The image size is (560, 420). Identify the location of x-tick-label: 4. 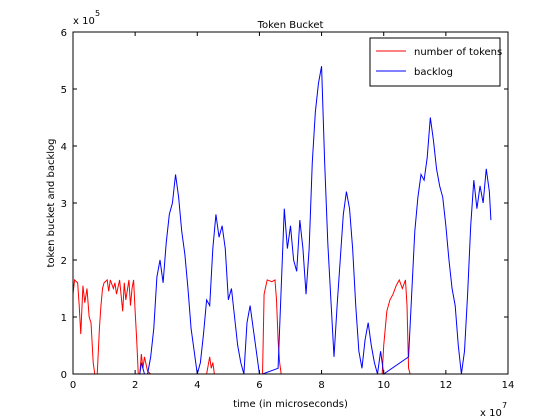
(197, 385).